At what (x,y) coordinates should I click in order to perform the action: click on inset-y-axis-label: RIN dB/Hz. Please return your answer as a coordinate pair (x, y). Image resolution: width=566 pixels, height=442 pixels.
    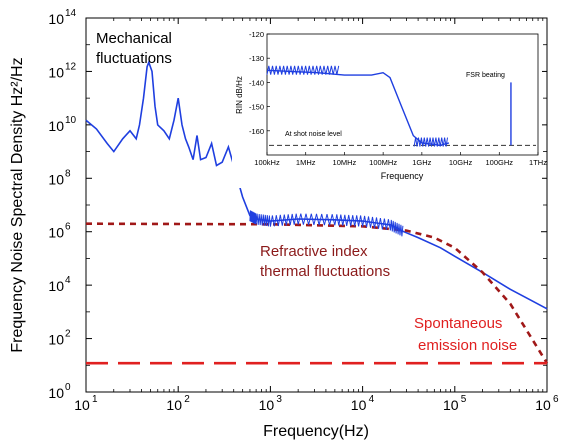
    Looking at the image, I should click on (239, 95).